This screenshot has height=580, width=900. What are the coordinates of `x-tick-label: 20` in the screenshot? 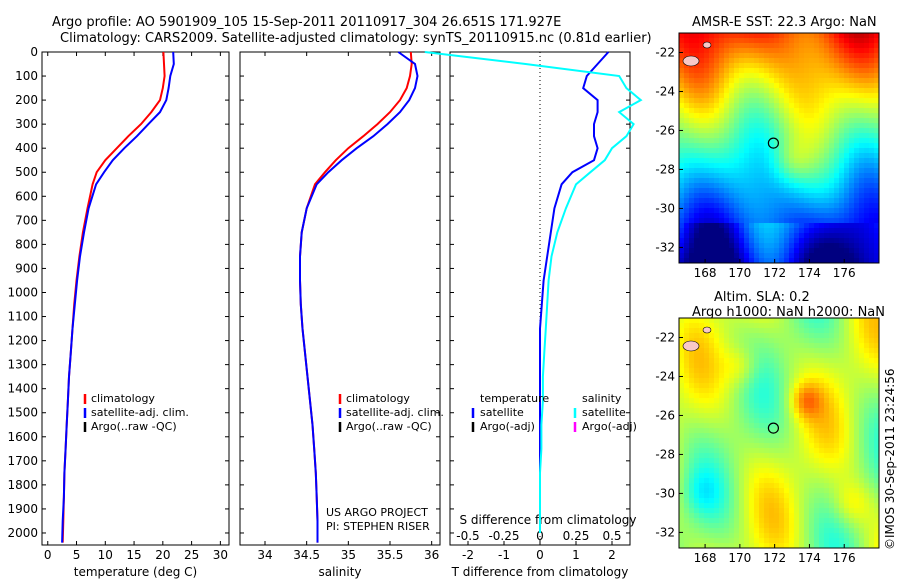 It's located at (162, 555).